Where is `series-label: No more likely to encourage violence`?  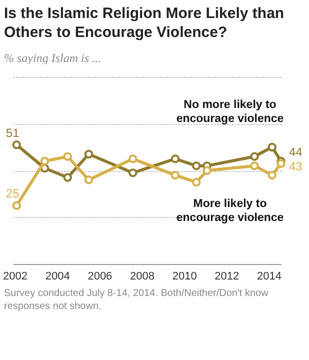 series-label: No more likely to encourage violence is located at coordinates (230, 112).